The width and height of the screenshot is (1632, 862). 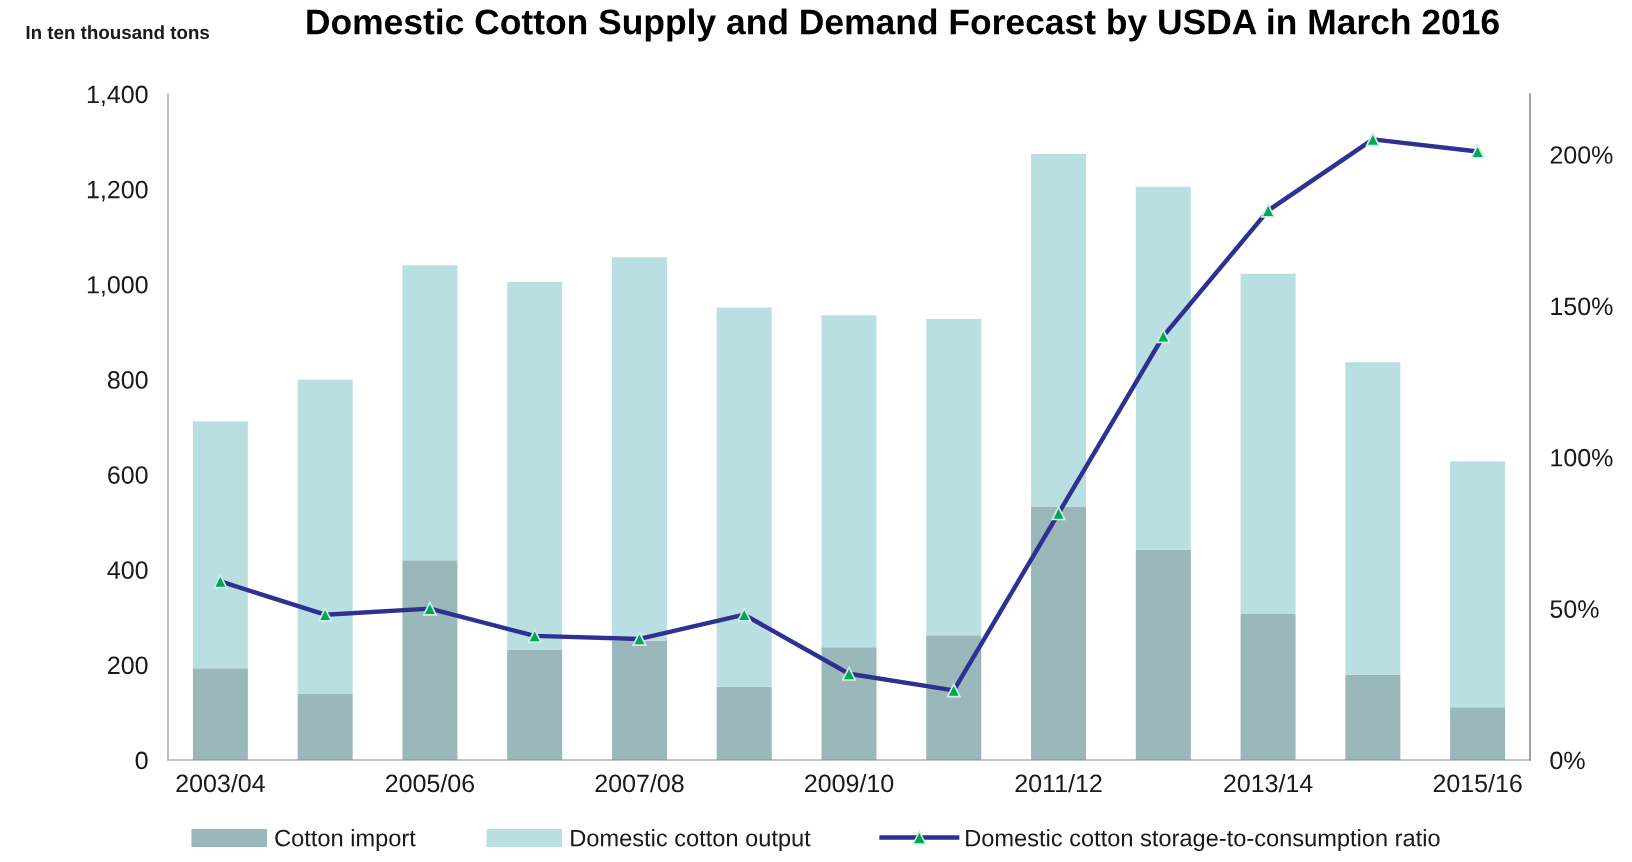 What do you see at coordinates (345, 840) in the screenshot?
I see `legend-label: Cotton import` at bounding box center [345, 840].